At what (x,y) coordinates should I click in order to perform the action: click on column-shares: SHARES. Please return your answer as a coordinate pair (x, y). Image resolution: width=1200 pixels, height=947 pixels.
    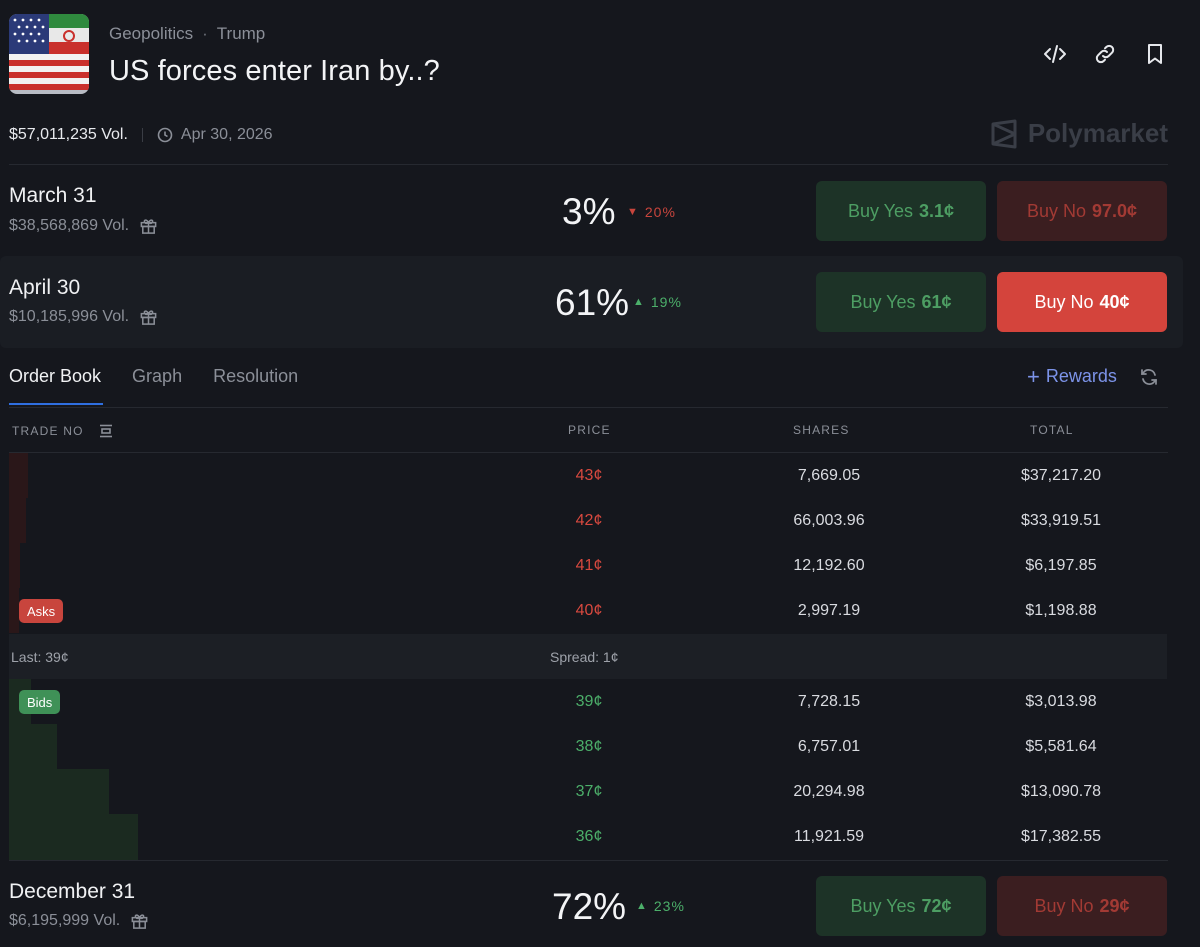
    Looking at the image, I should click on (821, 430).